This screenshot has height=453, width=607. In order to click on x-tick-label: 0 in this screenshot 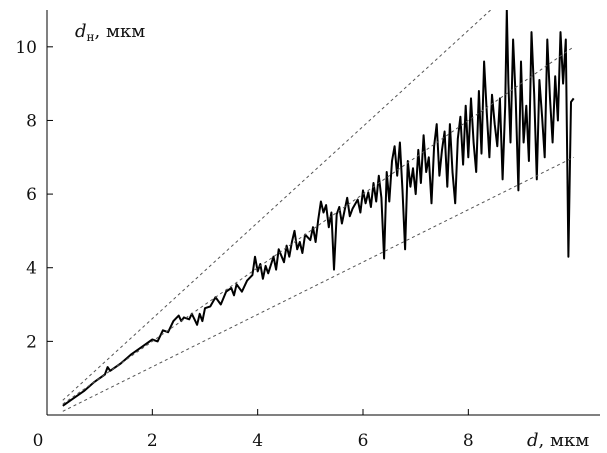, I will do `click(38, 441)`.